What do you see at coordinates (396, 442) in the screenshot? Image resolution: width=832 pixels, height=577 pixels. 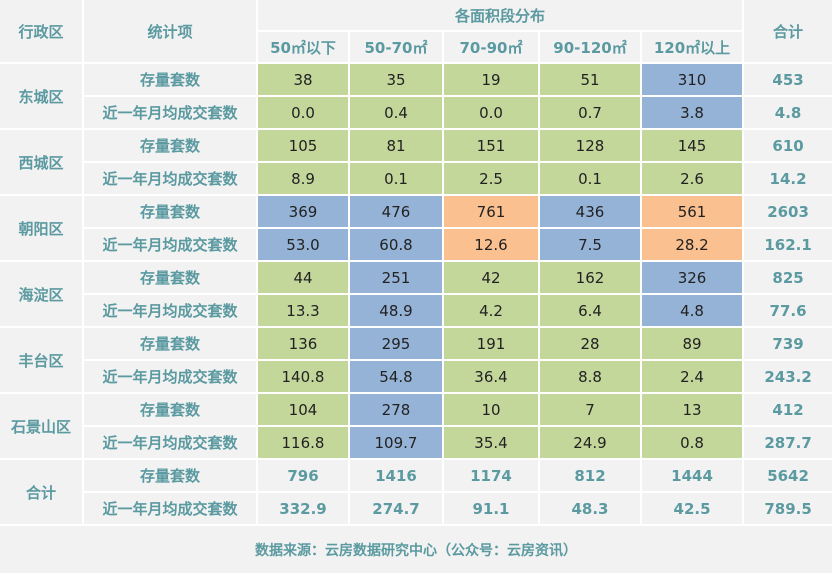 I see `monthly-cell: 109.7` at bounding box center [396, 442].